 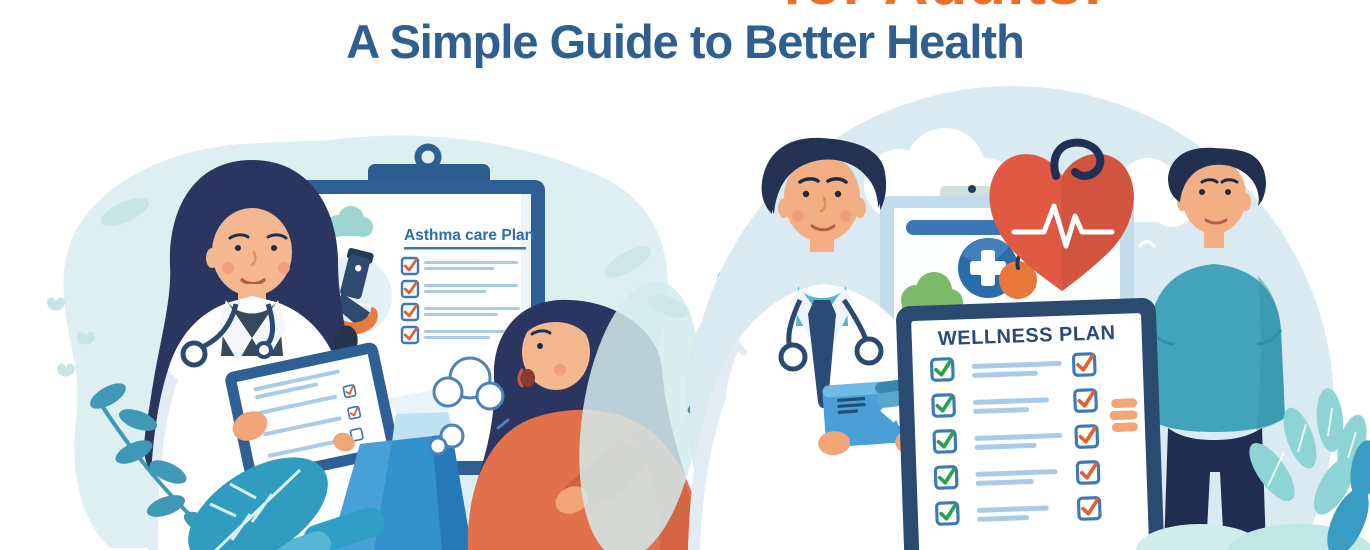 What do you see at coordinates (1123, 415) in the screenshot?
I see `man-fingers` at bounding box center [1123, 415].